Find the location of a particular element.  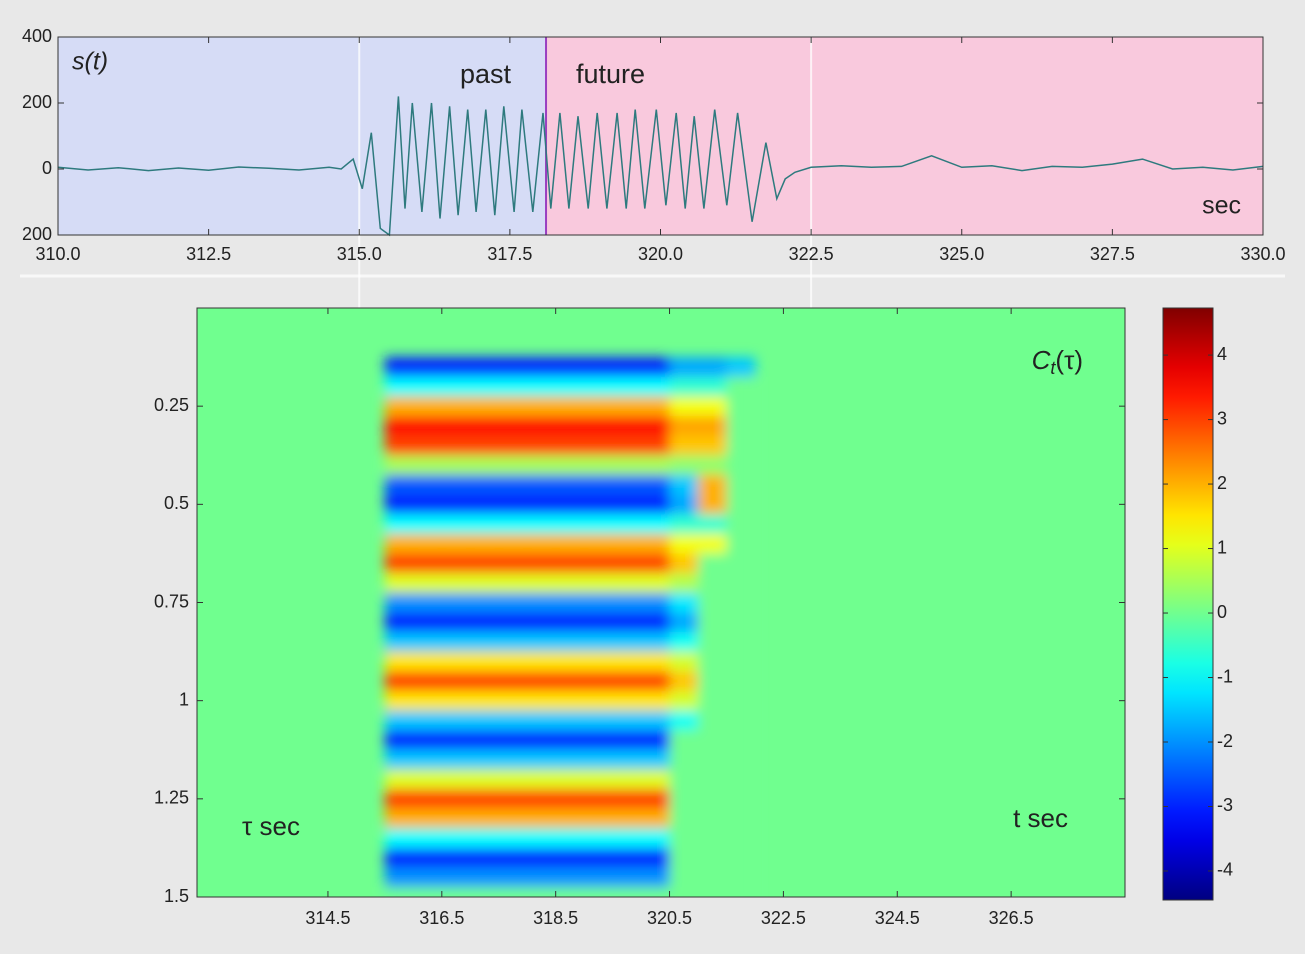

annotation-main: C is located at coordinates (1041, 360).